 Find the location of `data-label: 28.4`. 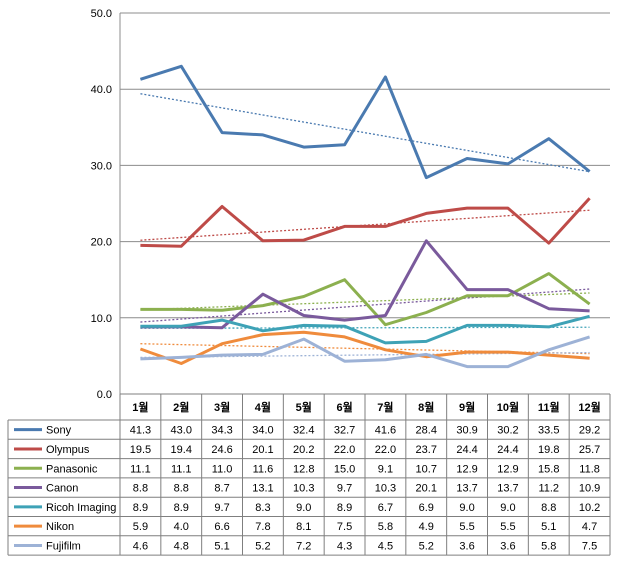

data-label: 28.4 is located at coordinates (426, 431).